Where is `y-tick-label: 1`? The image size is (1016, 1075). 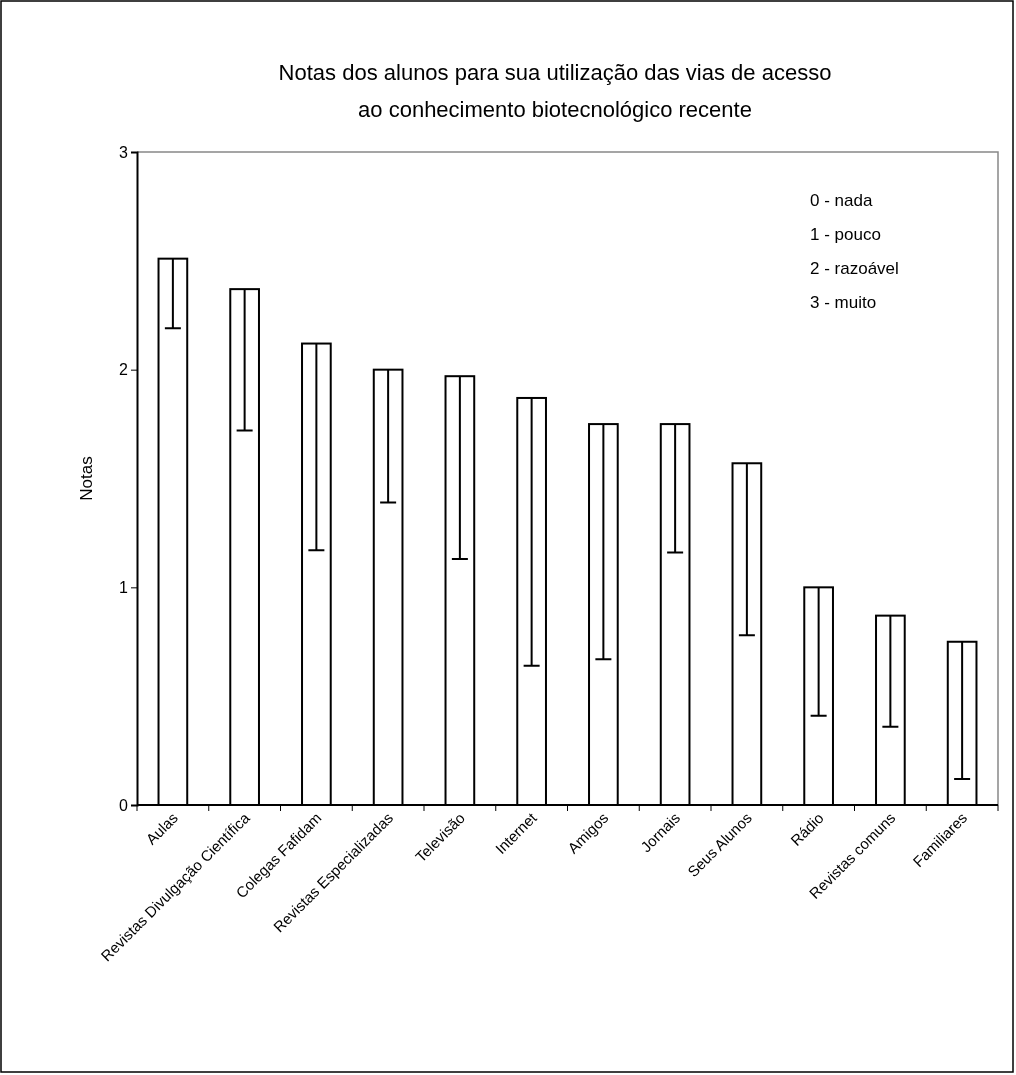 y-tick-label: 1 is located at coordinates (124, 587).